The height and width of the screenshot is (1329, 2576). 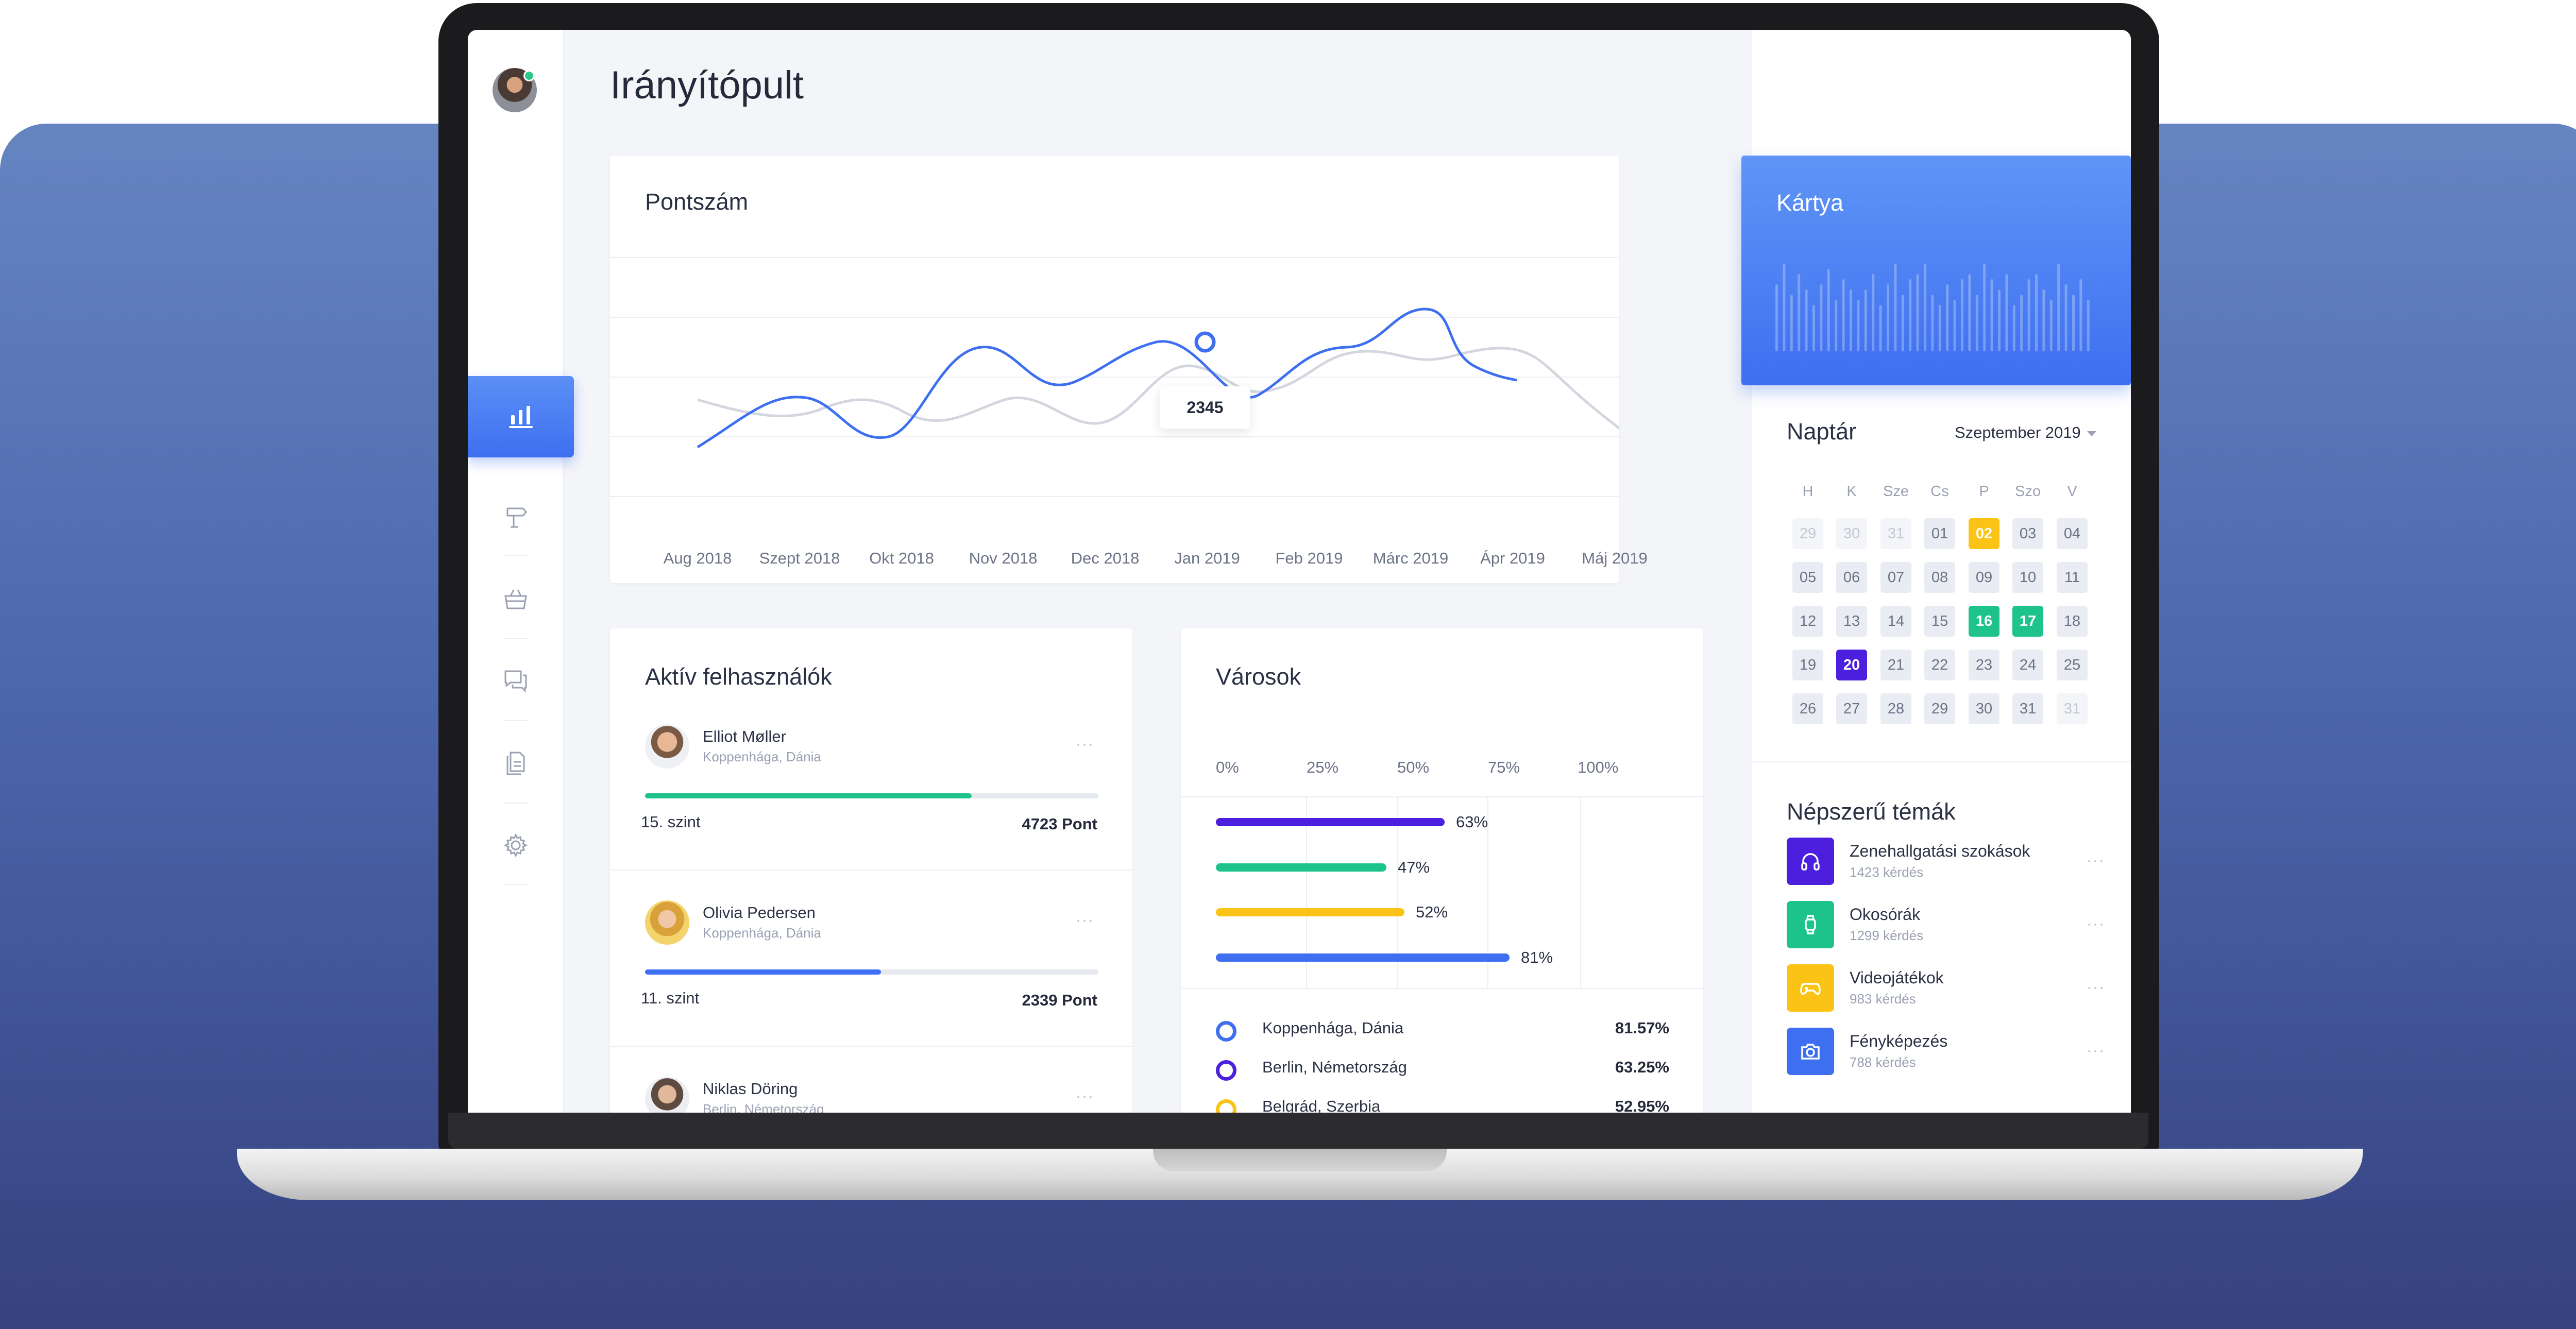 What do you see at coordinates (1851, 665) in the screenshot?
I see `calendar-day: 20` at bounding box center [1851, 665].